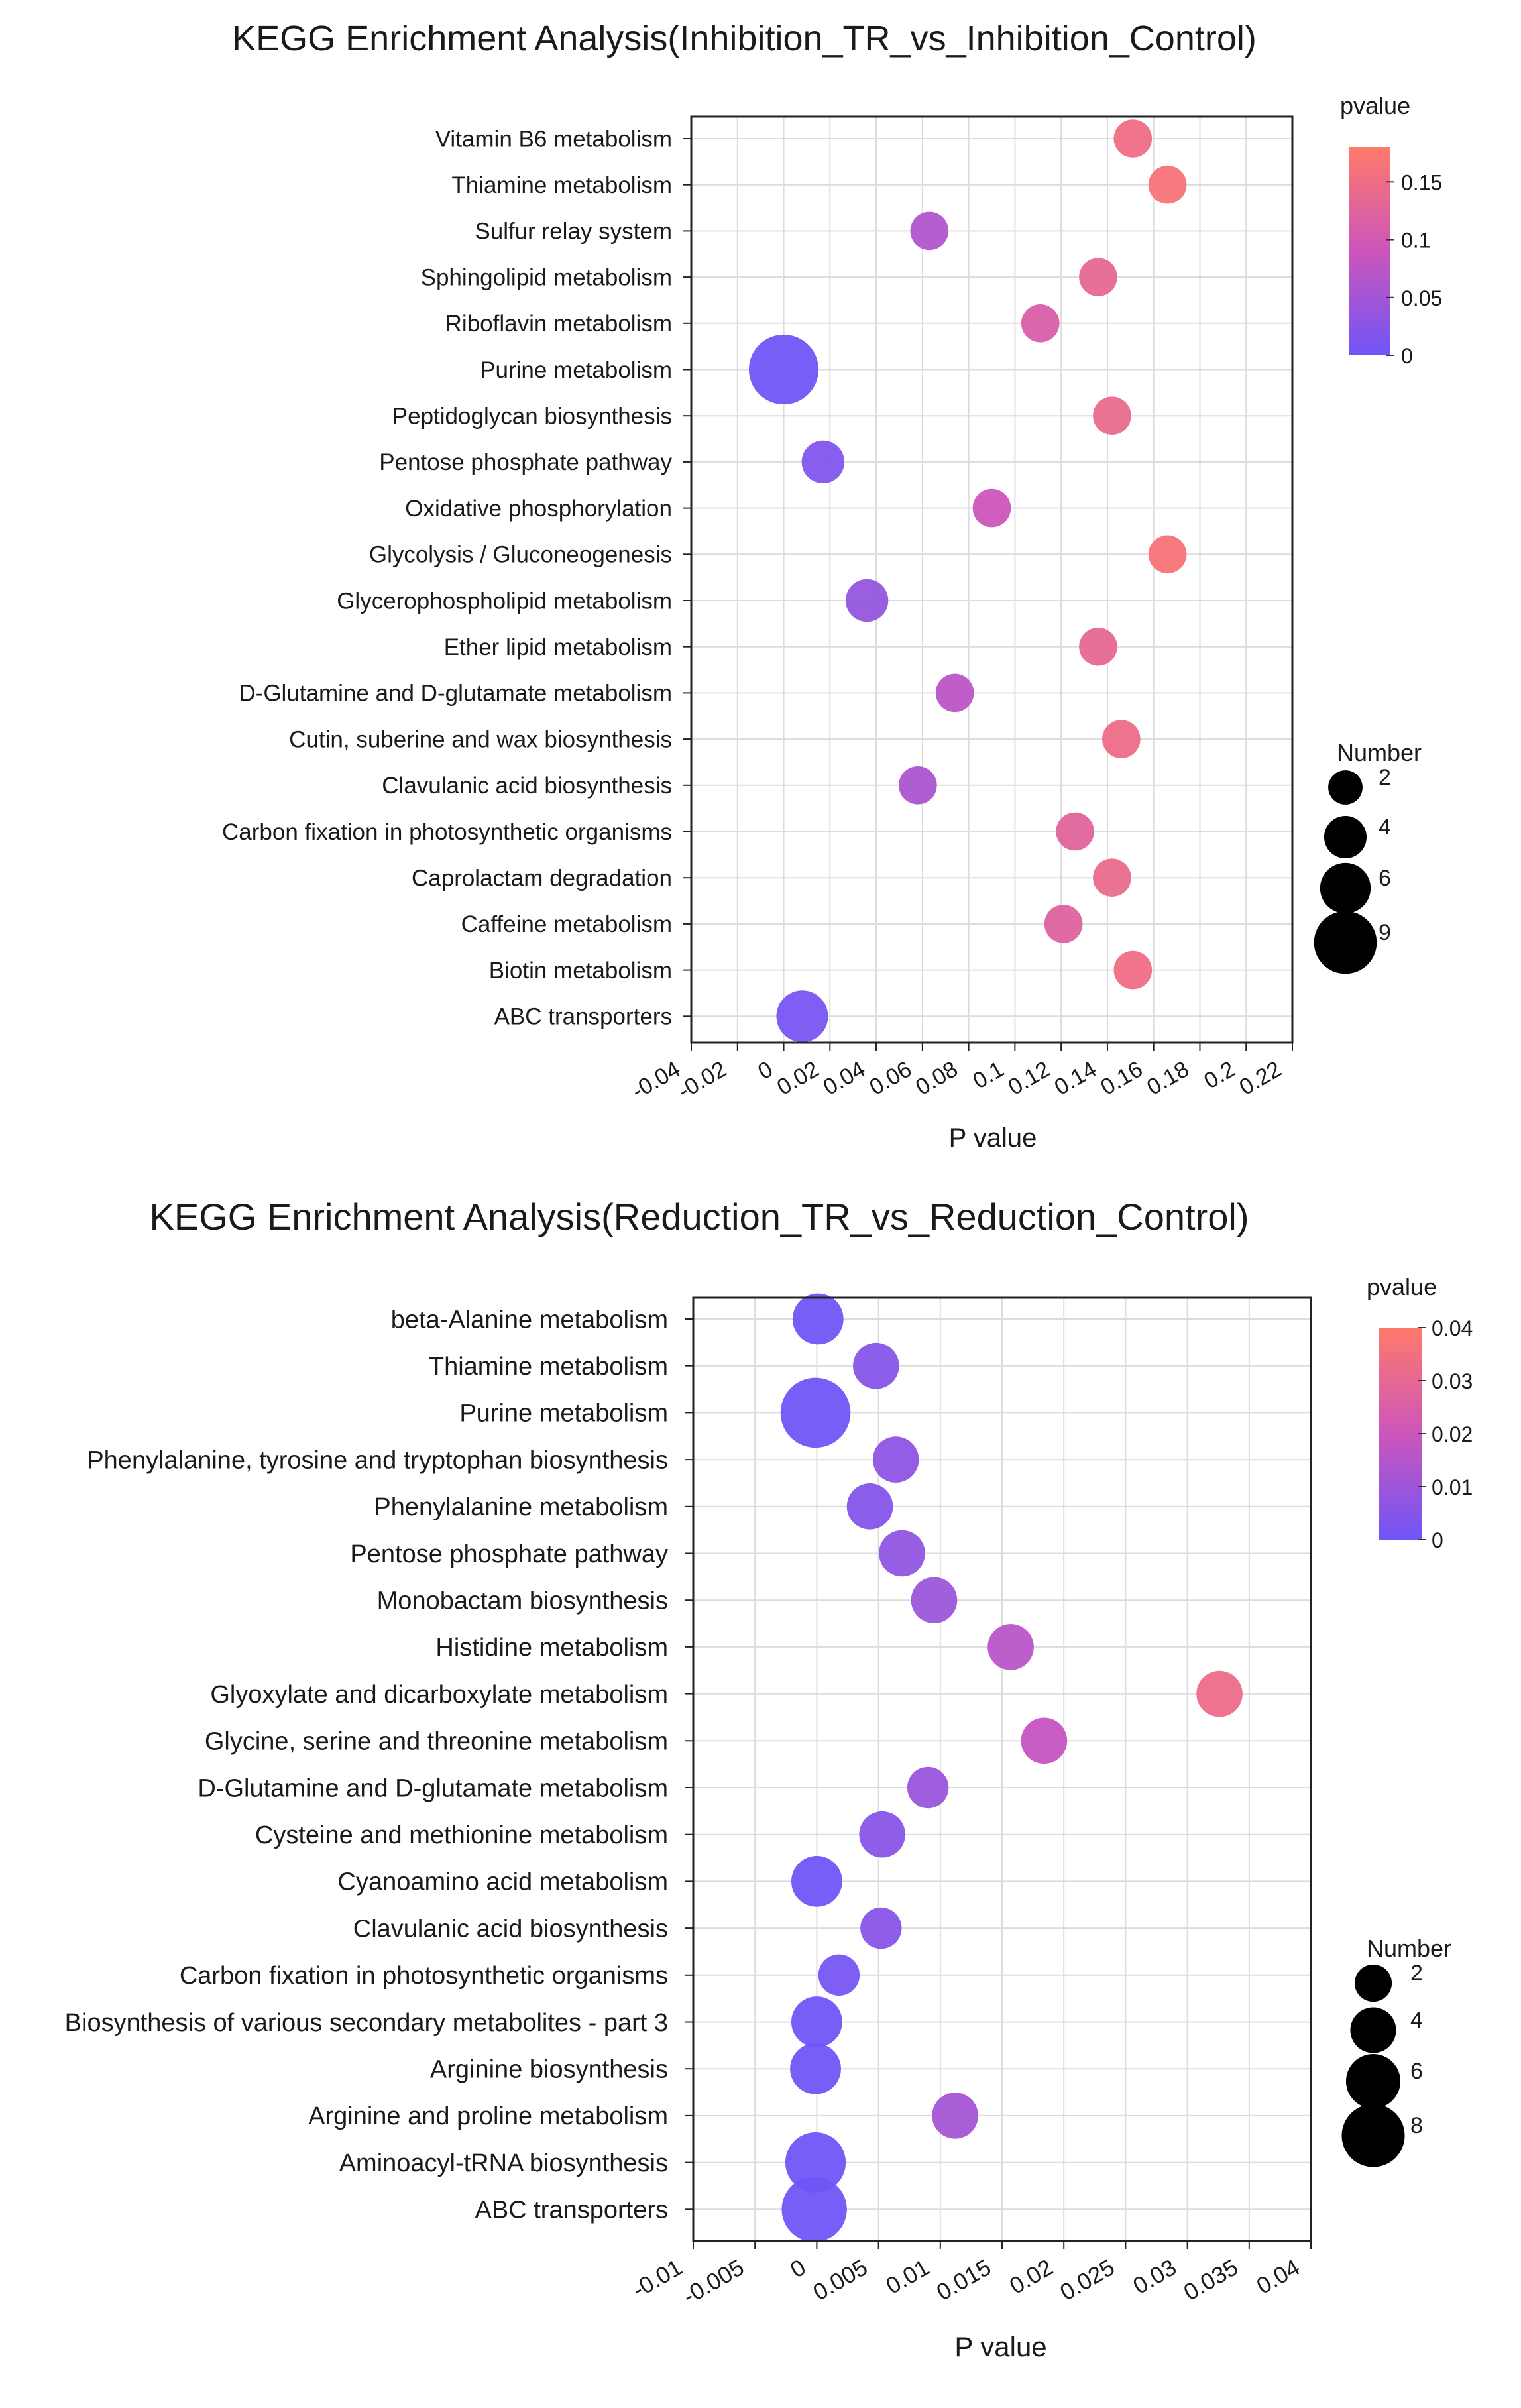  What do you see at coordinates (1452, 1381) in the screenshot?
I see `color-legend-tick-label: 0.03` at bounding box center [1452, 1381].